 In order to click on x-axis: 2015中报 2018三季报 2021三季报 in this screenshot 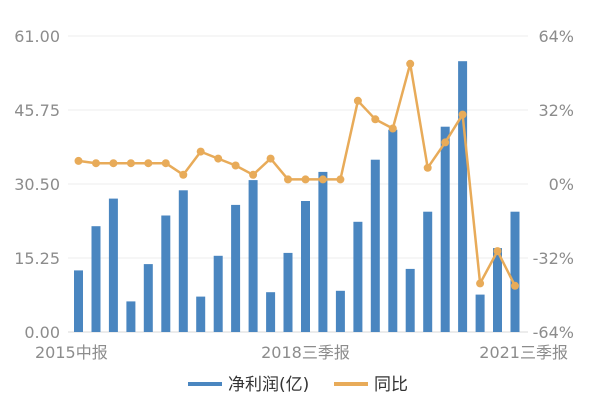, I will do `click(301, 352)`.